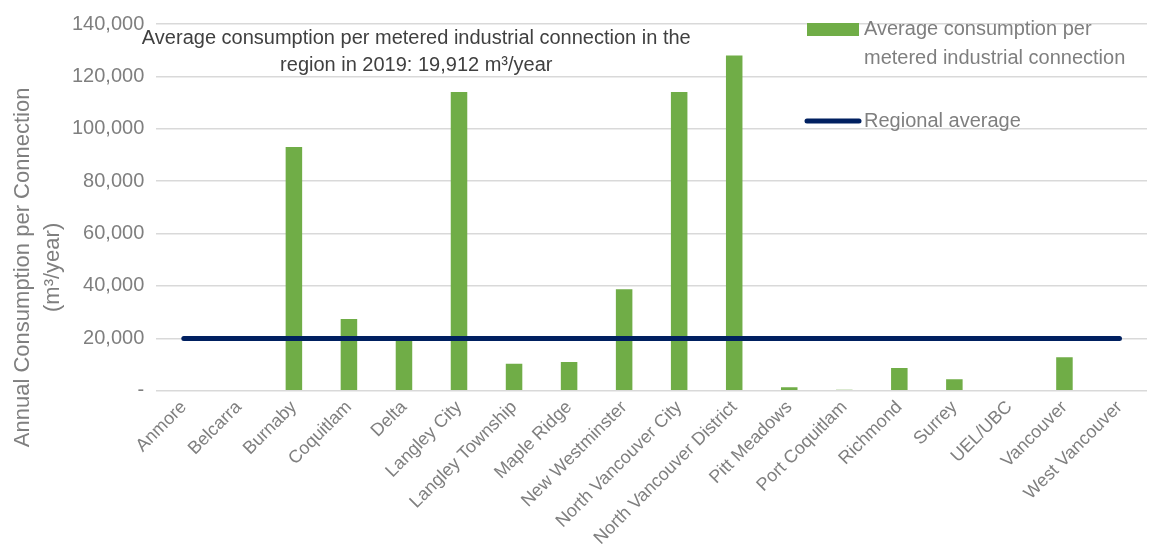 This screenshot has width=1169, height=555. Describe the element at coordinates (108, 22) in the screenshot. I see `y-tick-label: 140,000` at that location.